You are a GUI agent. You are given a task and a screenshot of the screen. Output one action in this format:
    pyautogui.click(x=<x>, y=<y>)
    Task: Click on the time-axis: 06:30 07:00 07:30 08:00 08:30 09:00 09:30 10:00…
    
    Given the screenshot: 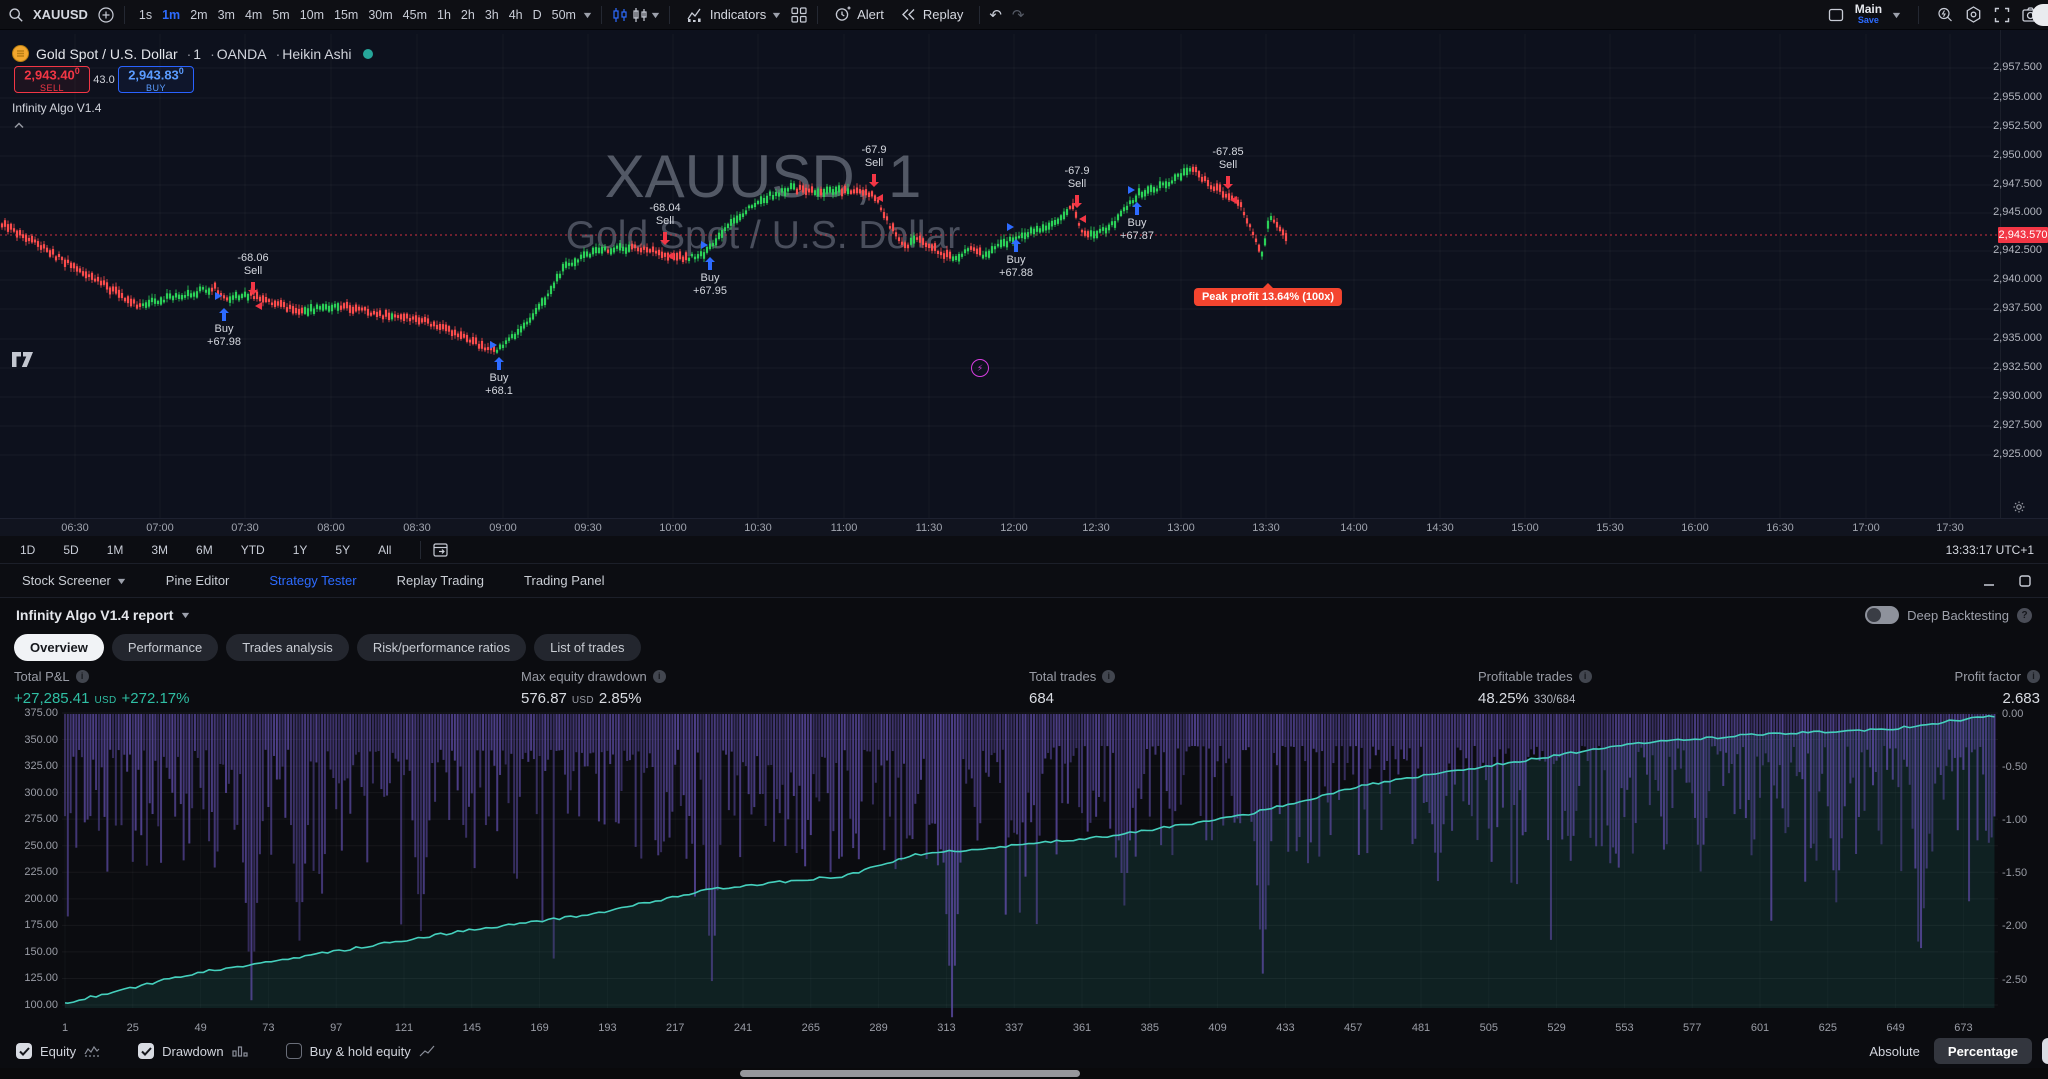 What is the action you would take?
    pyautogui.click(x=1024, y=527)
    